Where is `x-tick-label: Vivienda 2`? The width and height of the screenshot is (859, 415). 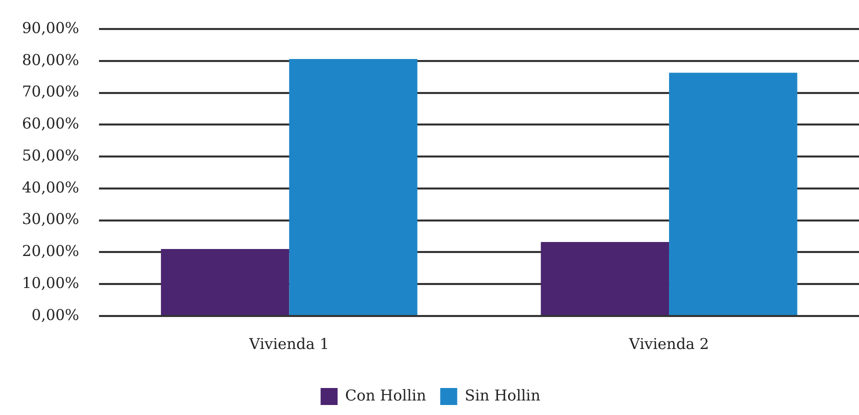 x-tick-label: Vivienda 2 is located at coordinates (669, 343).